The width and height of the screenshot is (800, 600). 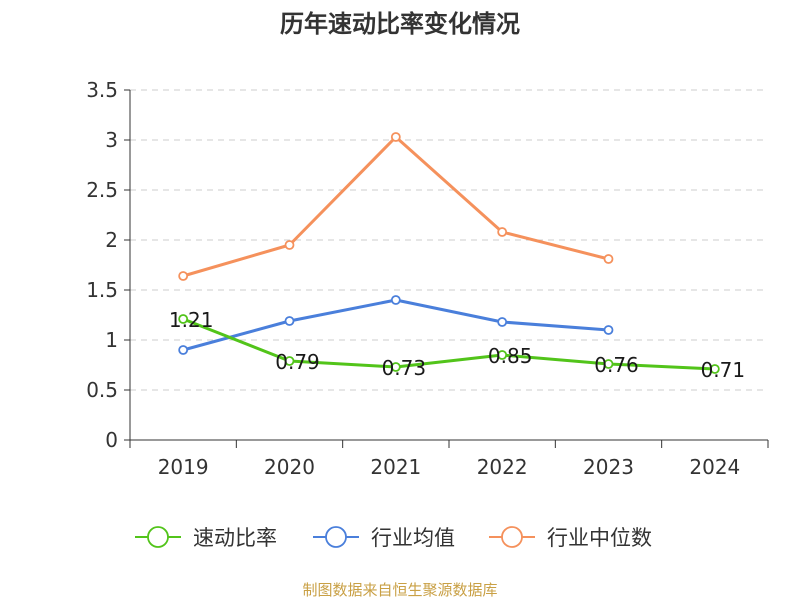 I want to click on data-label: 0.76, so click(x=616, y=365).